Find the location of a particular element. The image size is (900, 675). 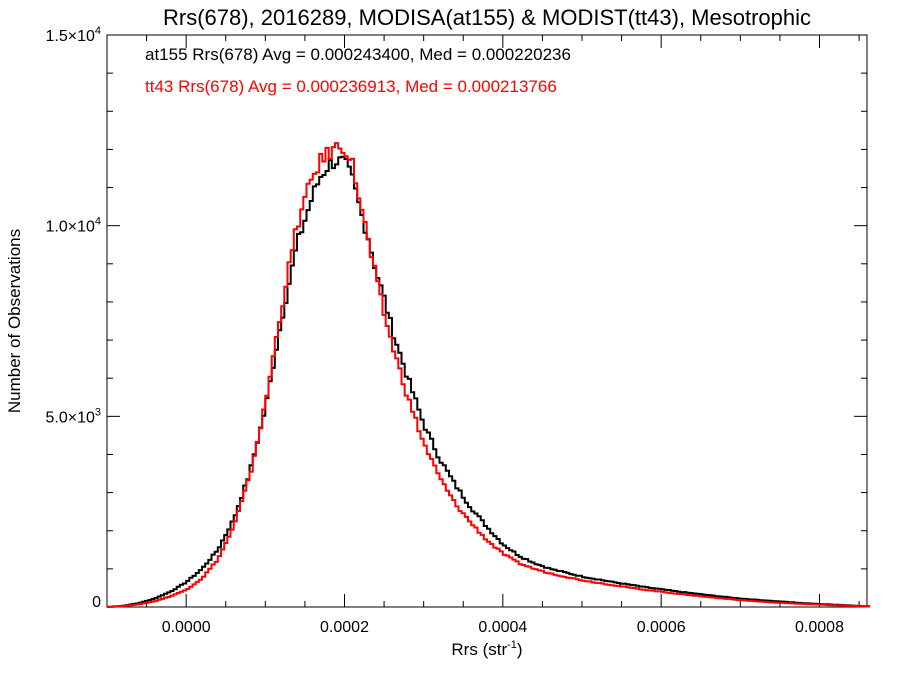

x-tick-label: 0.0002 is located at coordinates (344, 627).